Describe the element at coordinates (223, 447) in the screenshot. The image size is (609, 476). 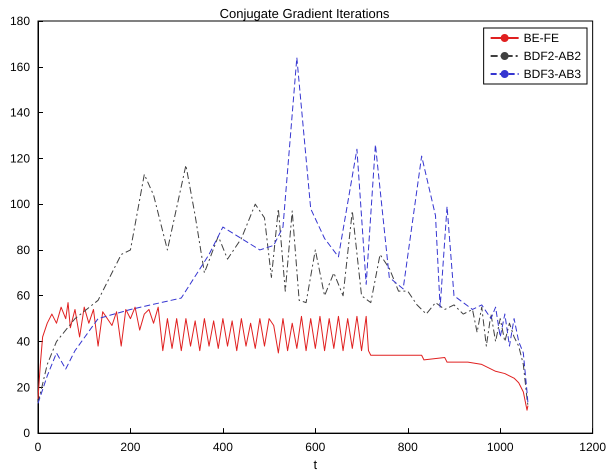
I see `x-tick-label: 400` at that location.